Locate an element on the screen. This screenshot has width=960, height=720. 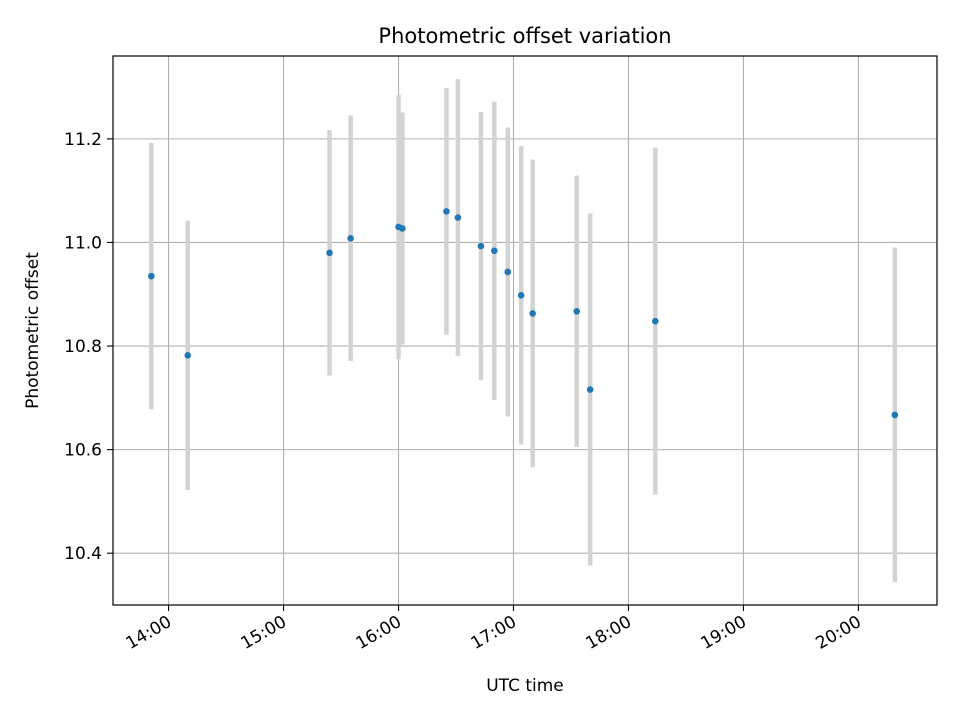
y-axis-ticks: 10.4 10.6 10.8 11.0 11.2 is located at coordinates (88, 347).